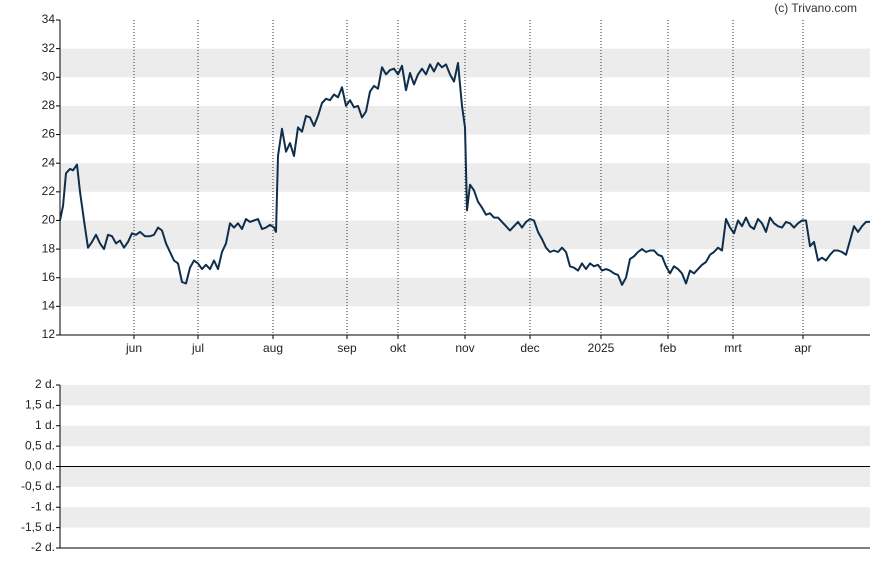 The width and height of the screenshot is (888, 565). Describe the element at coordinates (49, 306) in the screenshot. I see `y-tick-label: 14` at that location.